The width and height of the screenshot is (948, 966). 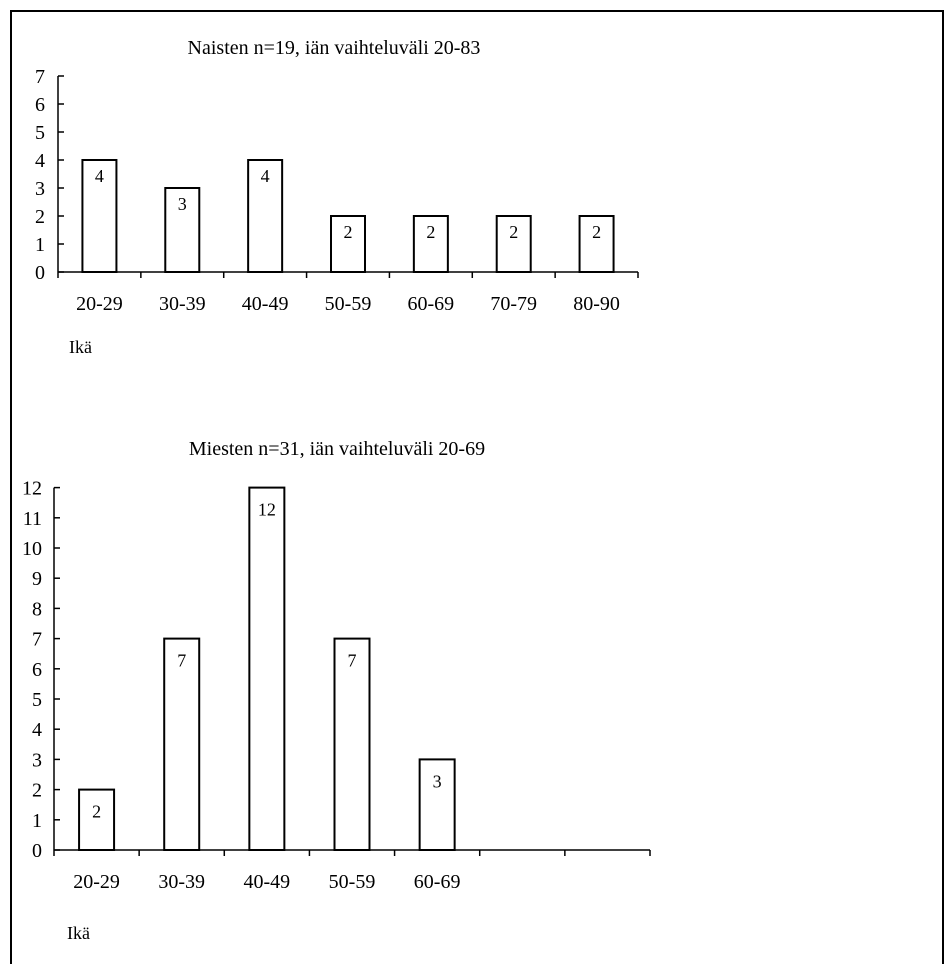 What do you see at coordinates (32, 519) in the screenshot?
I see `chart2-y-tick-label: 11` at bounding box center [32, 519].